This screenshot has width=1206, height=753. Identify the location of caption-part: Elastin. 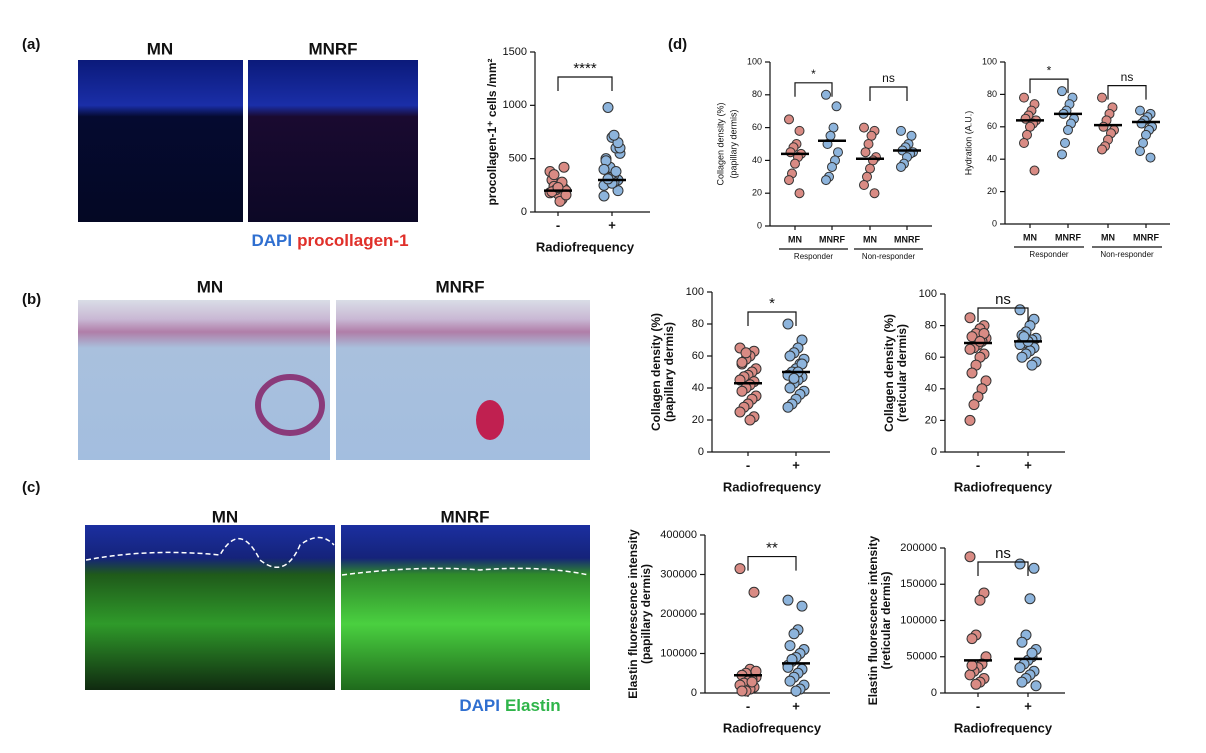
(533, 705).